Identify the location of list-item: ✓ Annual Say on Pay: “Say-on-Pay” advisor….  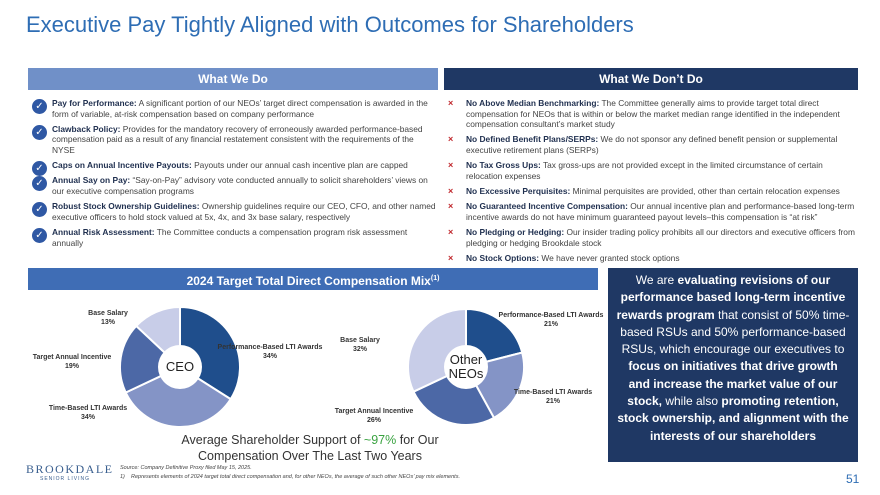
(234, 185).